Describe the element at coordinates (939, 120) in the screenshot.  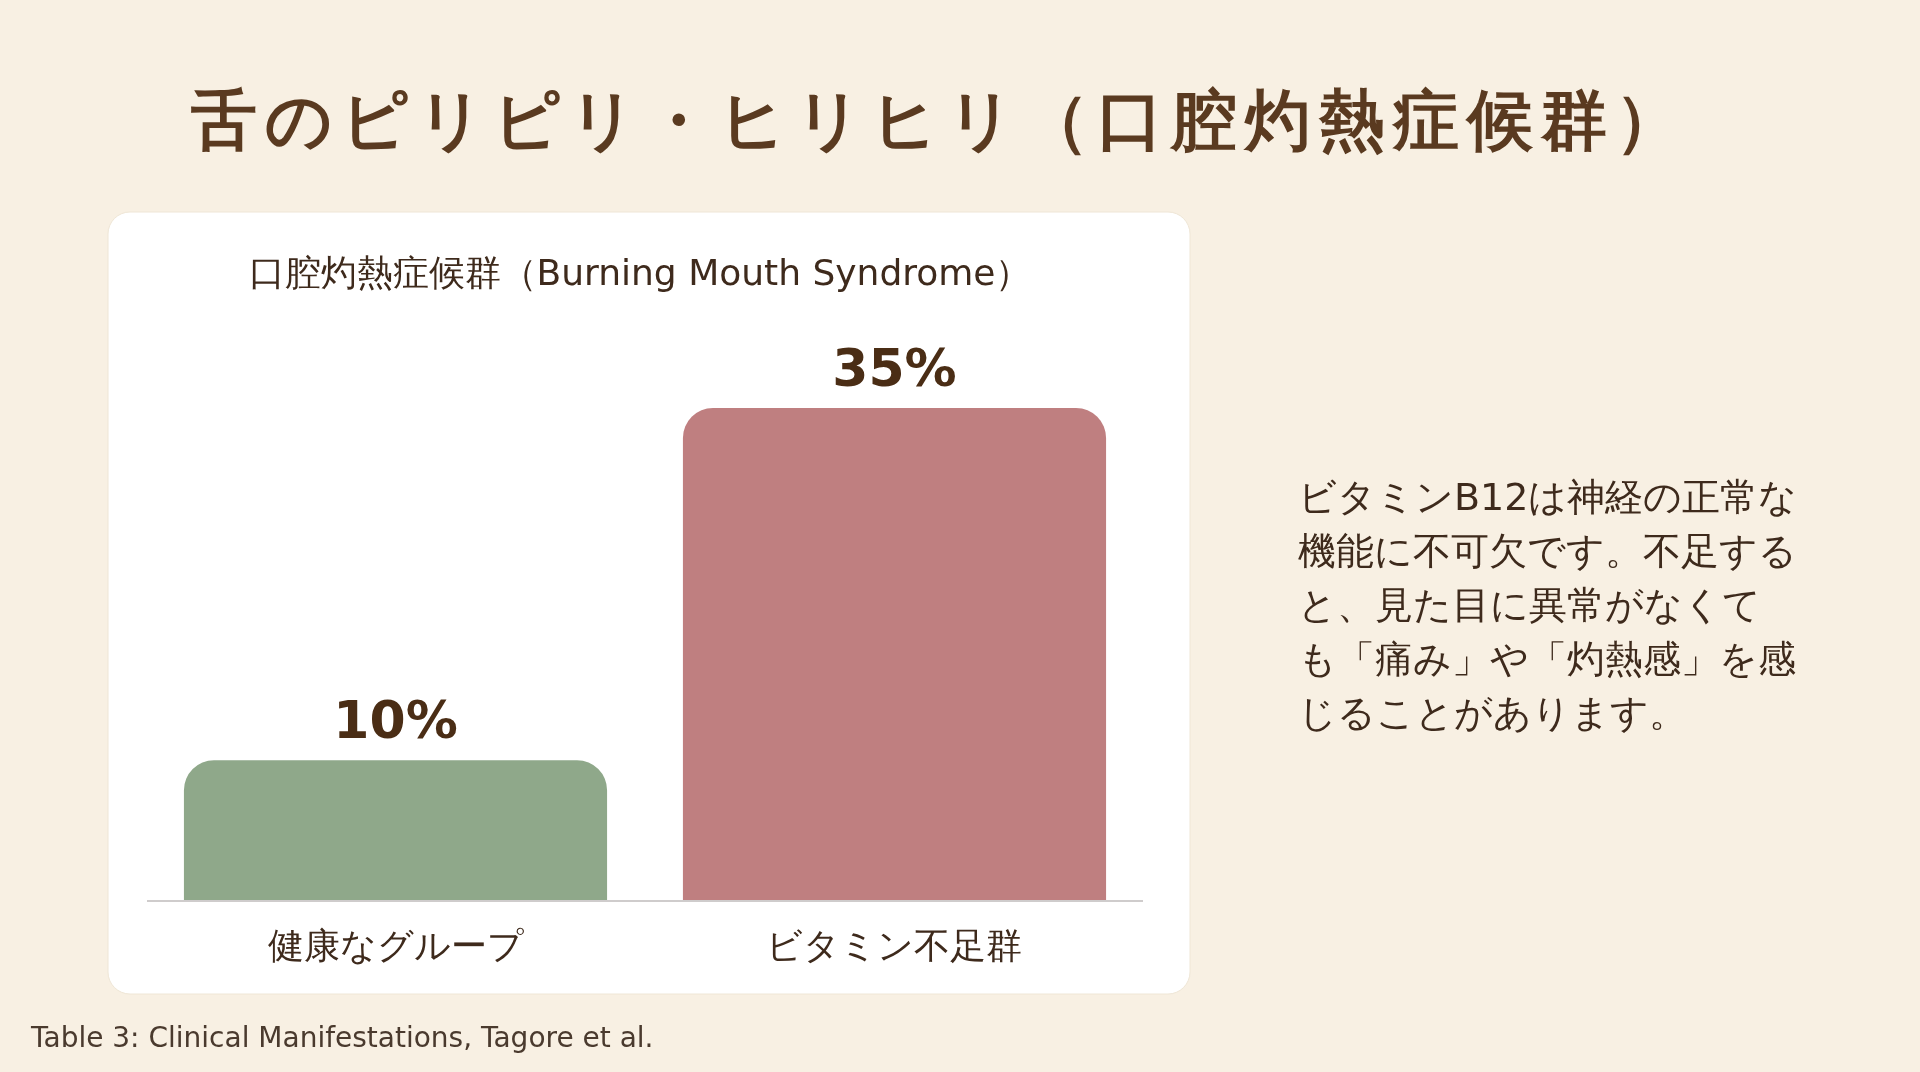
I see `chart-title: 舌のピリピリ・ヒリヒリ（口腔灼熱症候群）` at that location.